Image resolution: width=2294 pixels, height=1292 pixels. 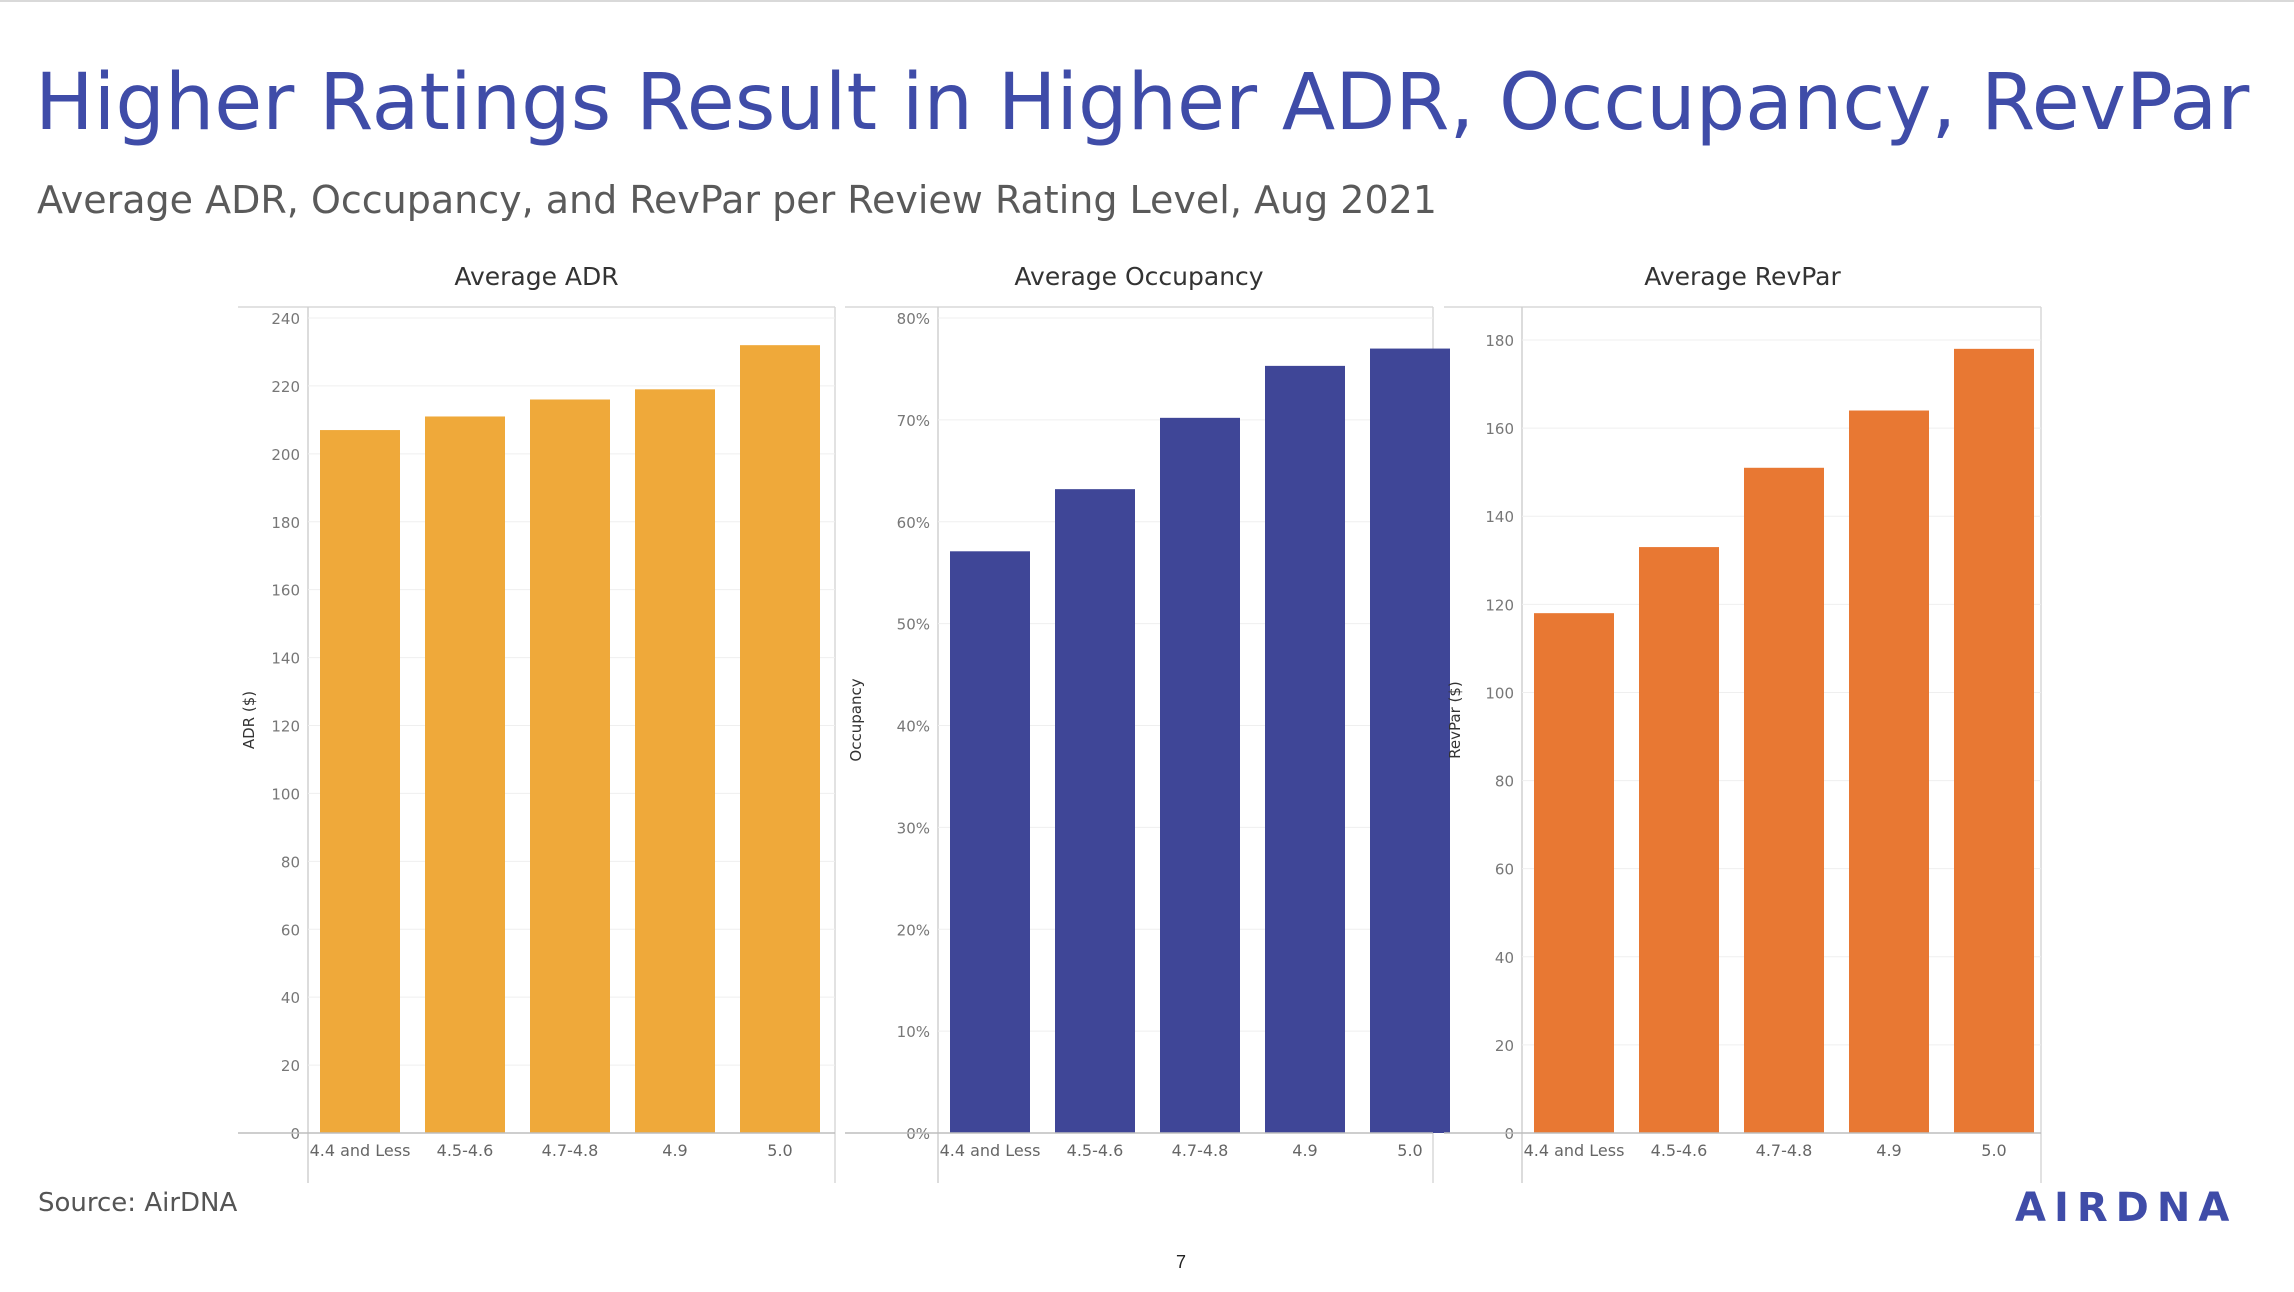 What do you see at coordinates (1742, 276) in the screenshot?
I see `chart-title: Average RevPar` at bounding box center [1742, 276].